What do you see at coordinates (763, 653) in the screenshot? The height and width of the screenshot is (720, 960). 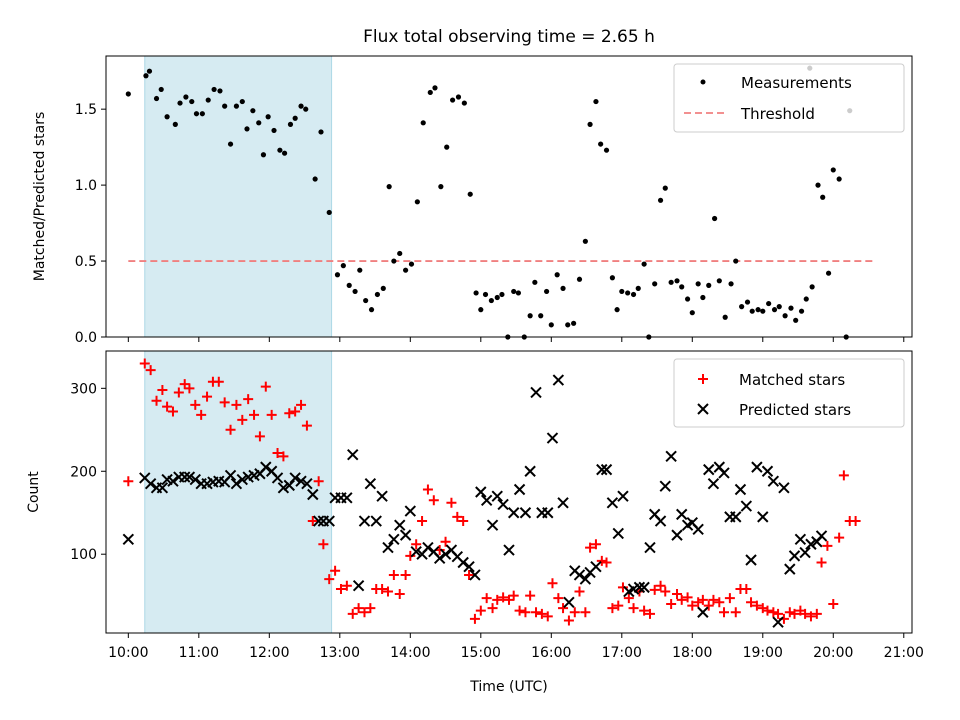 I see `x-tick-label: 19:00` at bounding box center [763, 653].